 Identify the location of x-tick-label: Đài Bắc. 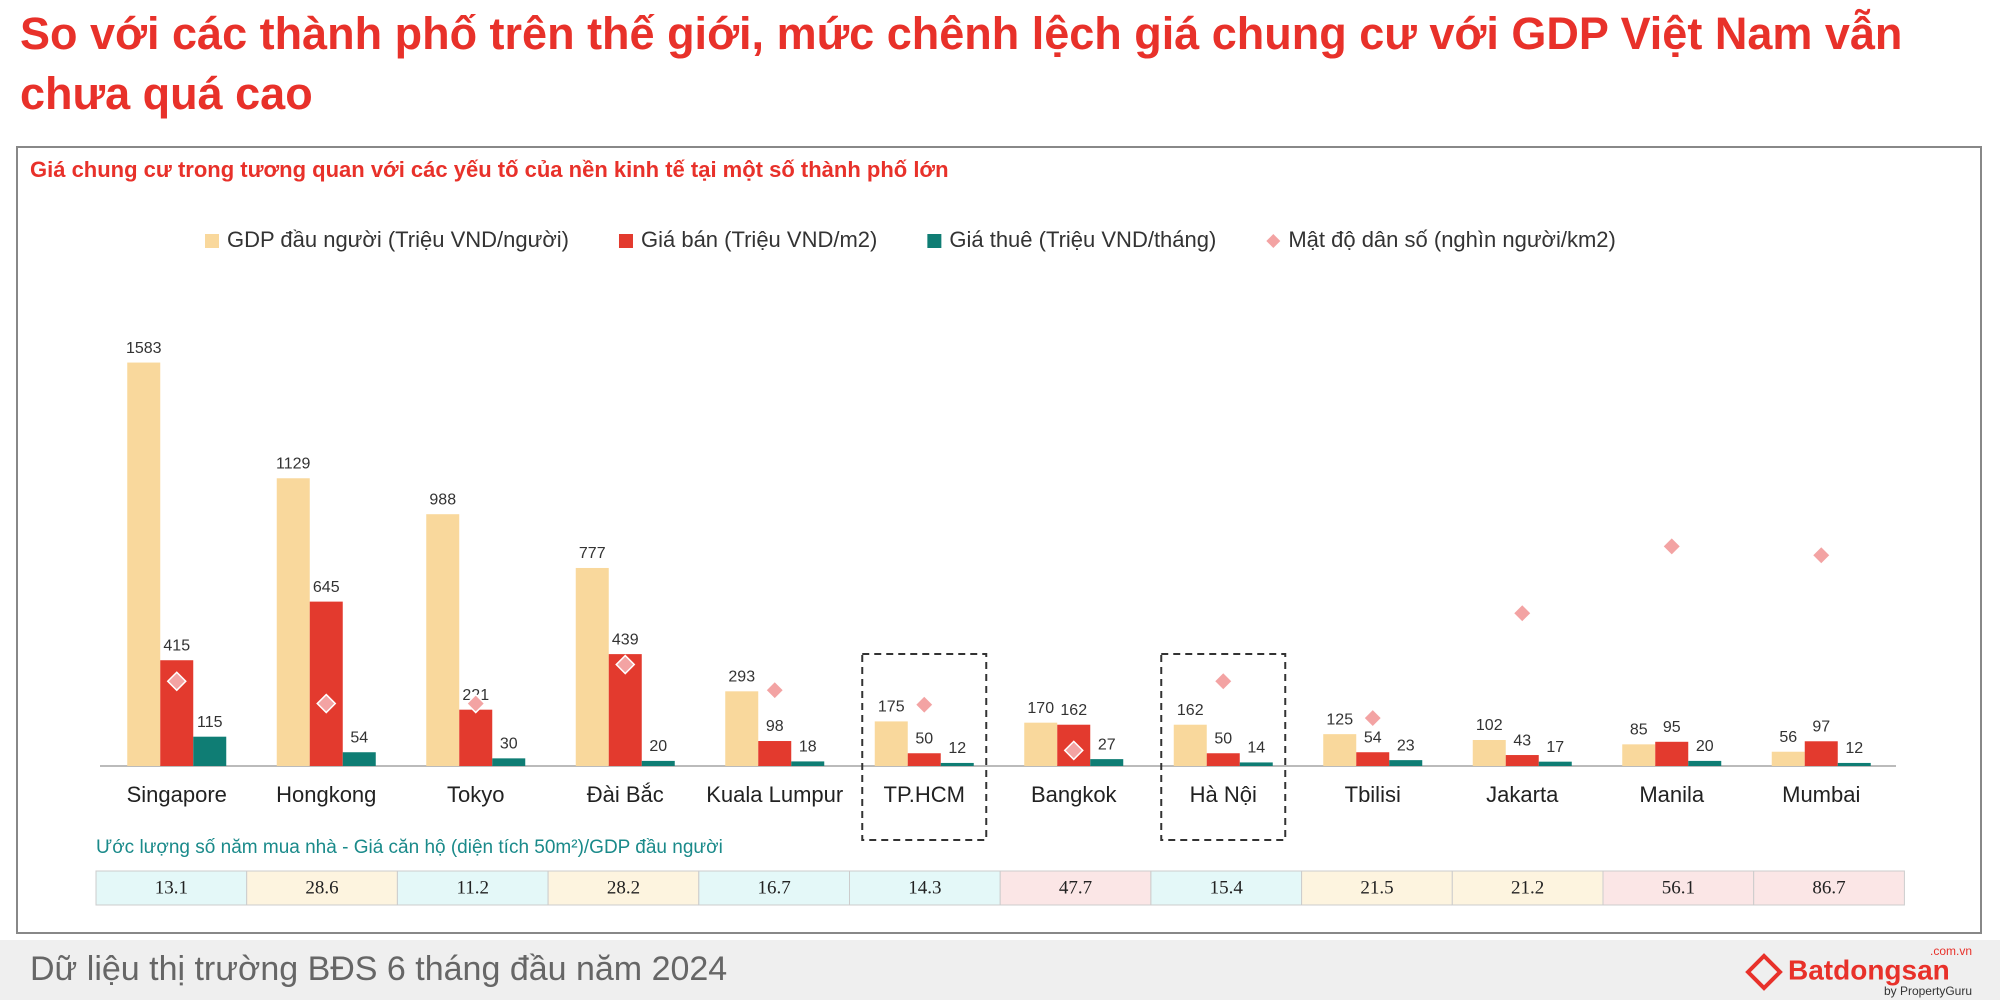
(625, 794).